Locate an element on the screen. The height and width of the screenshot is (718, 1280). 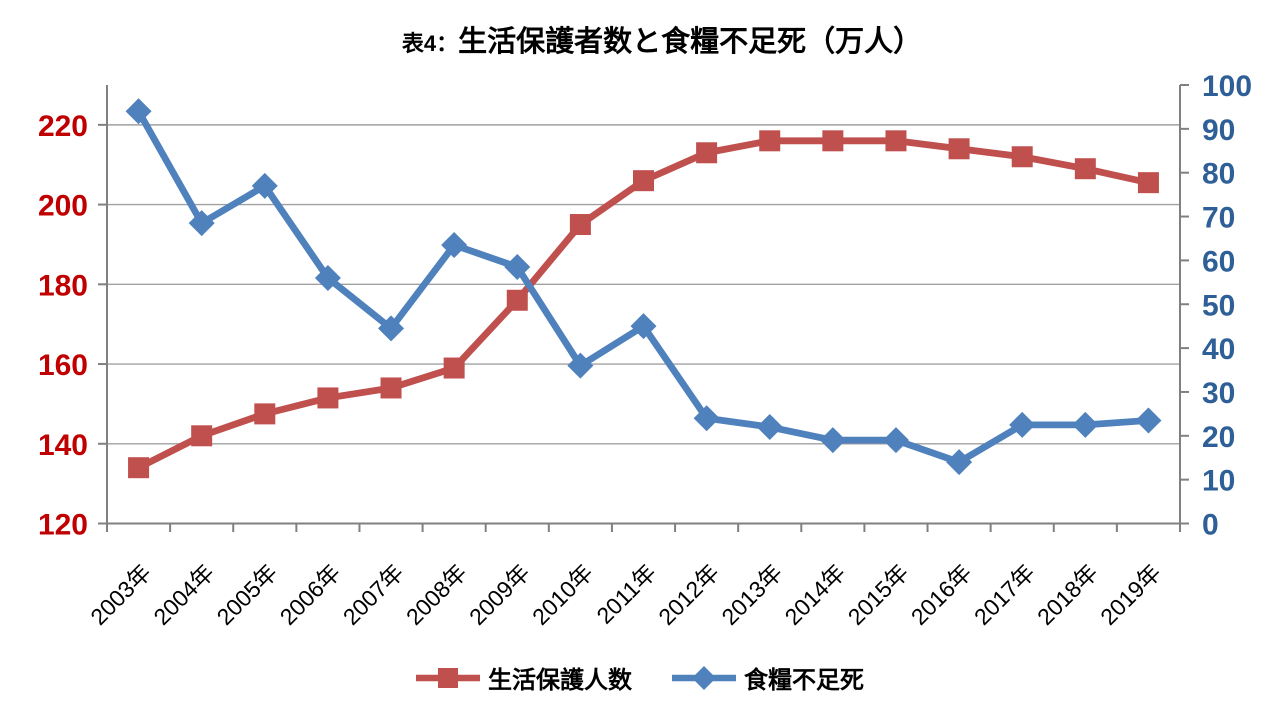
right-axis-tick-label: 60 is located at coordinates (1218, 261).